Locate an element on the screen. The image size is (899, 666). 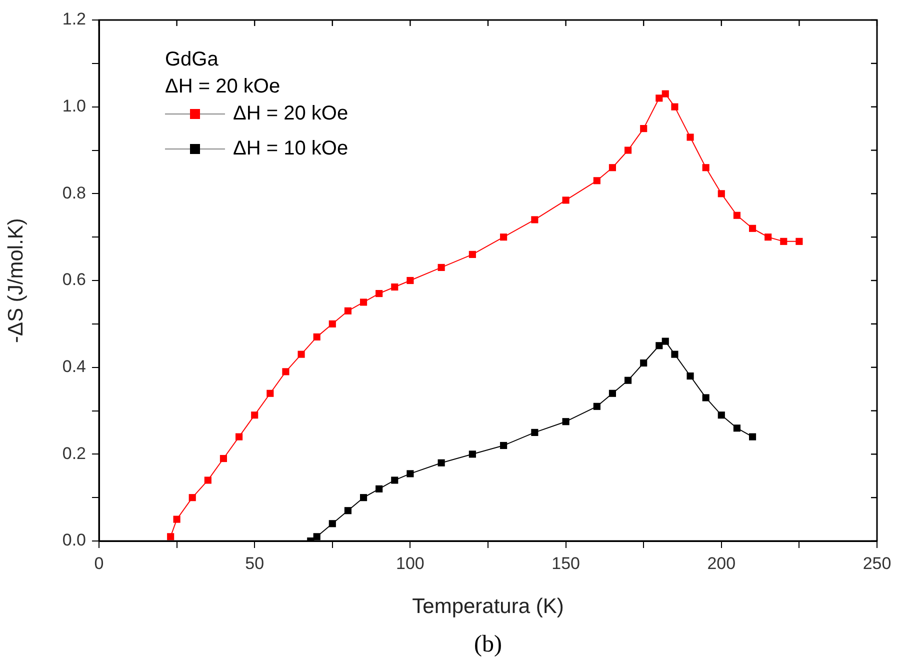
y-tick-label: 0.2 is located at coordinates (74, 453).